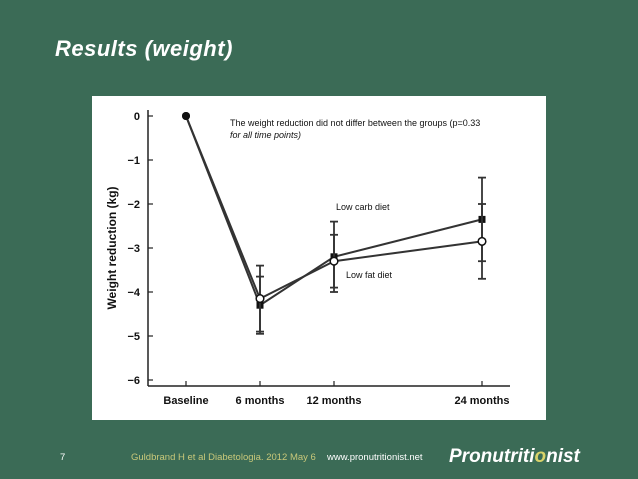  Describe the element at coordinates (260, 401) in the screenshot. I see `x-tick-label: 6 months` at that location.